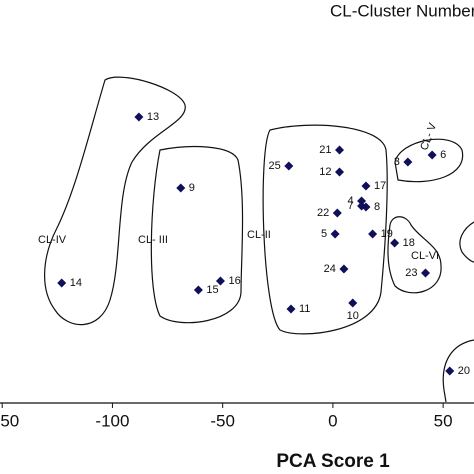 Image resolution: width=474 pixels, height=474 pixels. I want to click on point-label: 3, so click(397, 162).